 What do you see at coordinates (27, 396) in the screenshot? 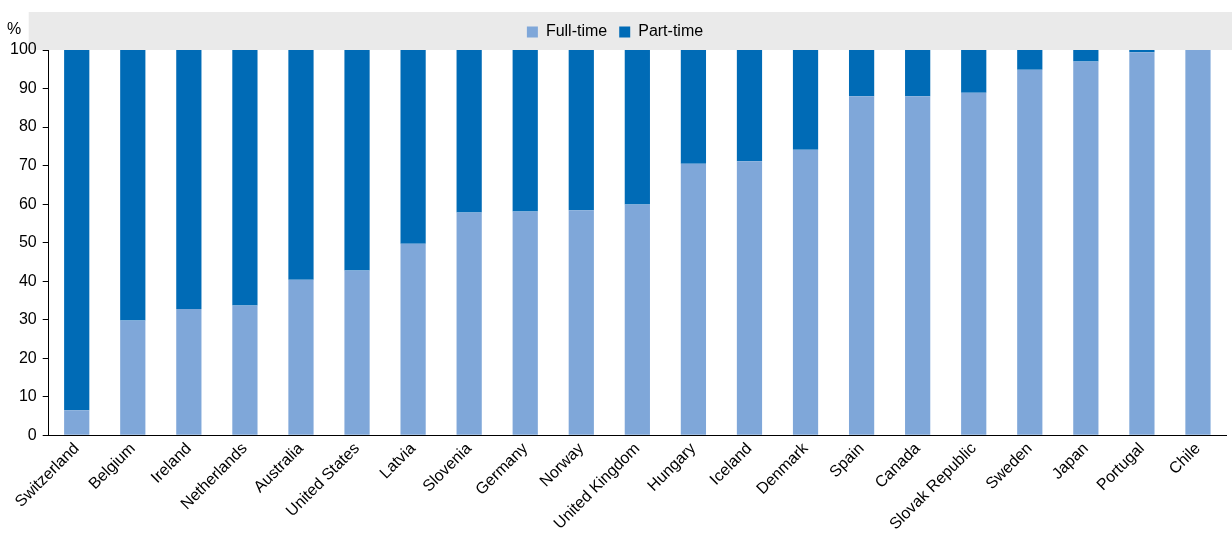
I see `y-tick-label: 10` at bounding box center [27, 396].